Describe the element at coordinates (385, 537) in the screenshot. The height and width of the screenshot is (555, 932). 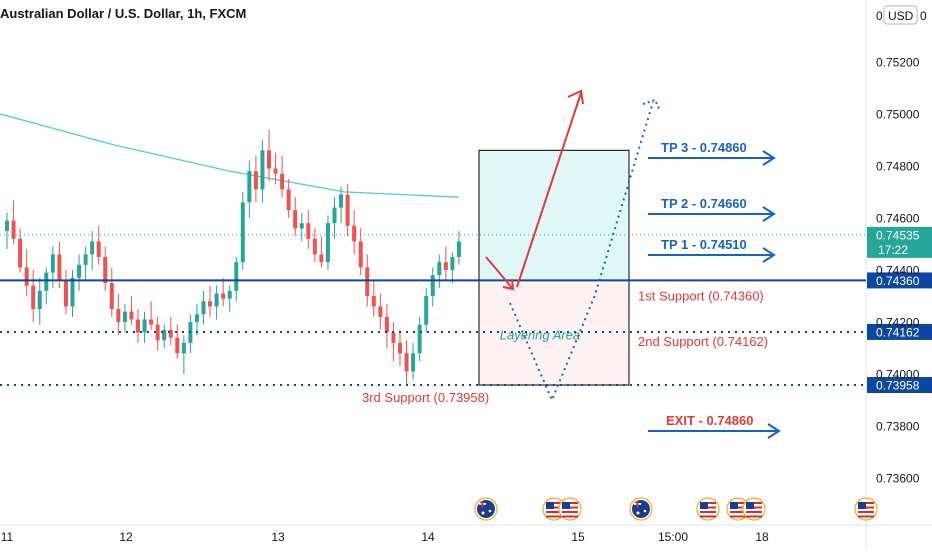
I see `time-axis: 11 12 13 14 15 15:00 18` at that location.